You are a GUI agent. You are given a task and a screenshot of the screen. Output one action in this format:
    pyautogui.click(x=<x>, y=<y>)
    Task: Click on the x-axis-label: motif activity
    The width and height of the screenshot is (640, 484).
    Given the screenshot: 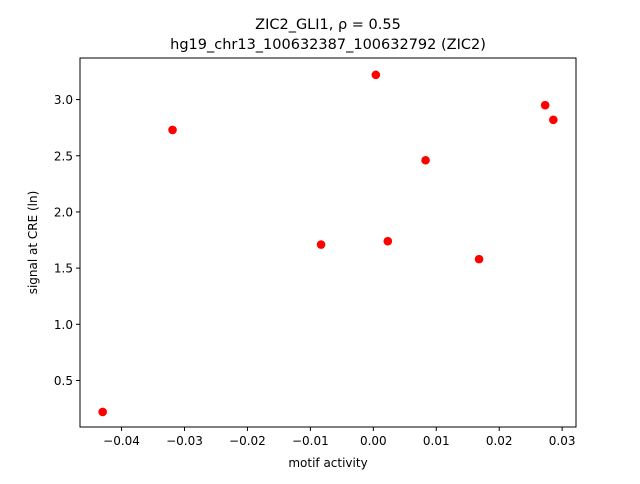 What is the action you would take?
    pyautogui.click(x=327, y=463)
    